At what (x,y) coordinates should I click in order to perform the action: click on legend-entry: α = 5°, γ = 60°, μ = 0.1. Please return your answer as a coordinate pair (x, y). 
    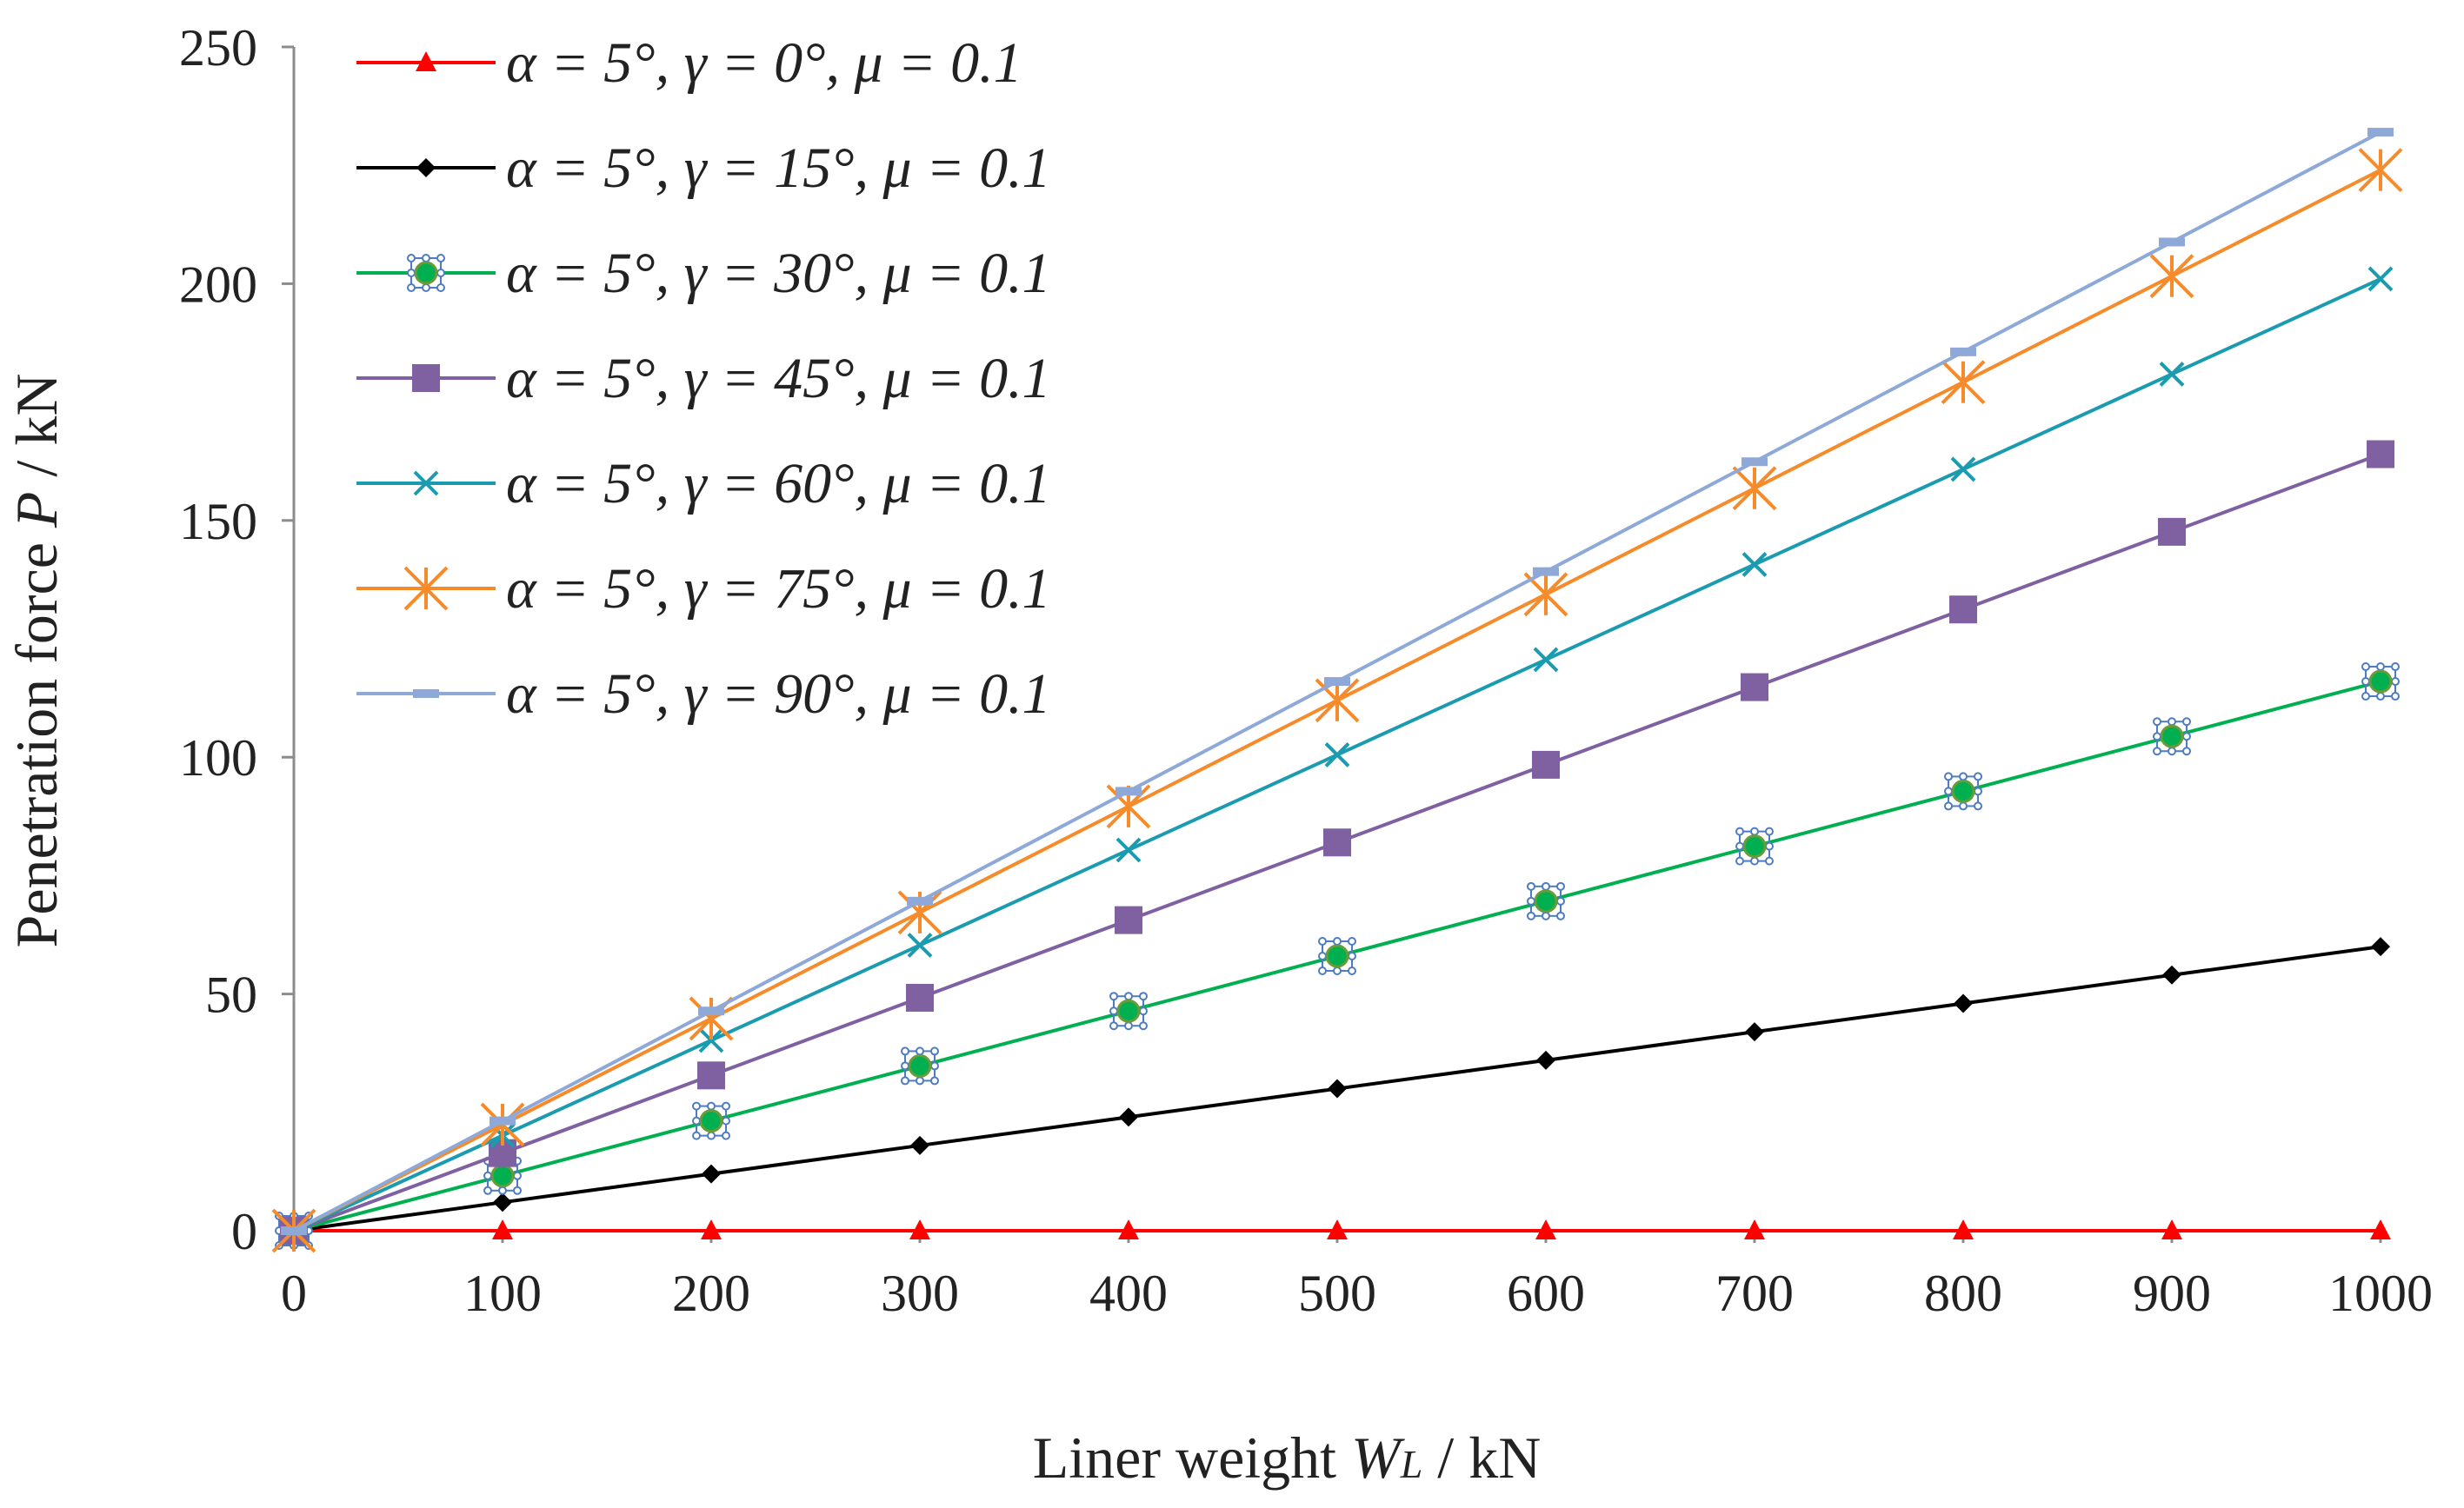
    Looking at the image, I should click on (703, 484).